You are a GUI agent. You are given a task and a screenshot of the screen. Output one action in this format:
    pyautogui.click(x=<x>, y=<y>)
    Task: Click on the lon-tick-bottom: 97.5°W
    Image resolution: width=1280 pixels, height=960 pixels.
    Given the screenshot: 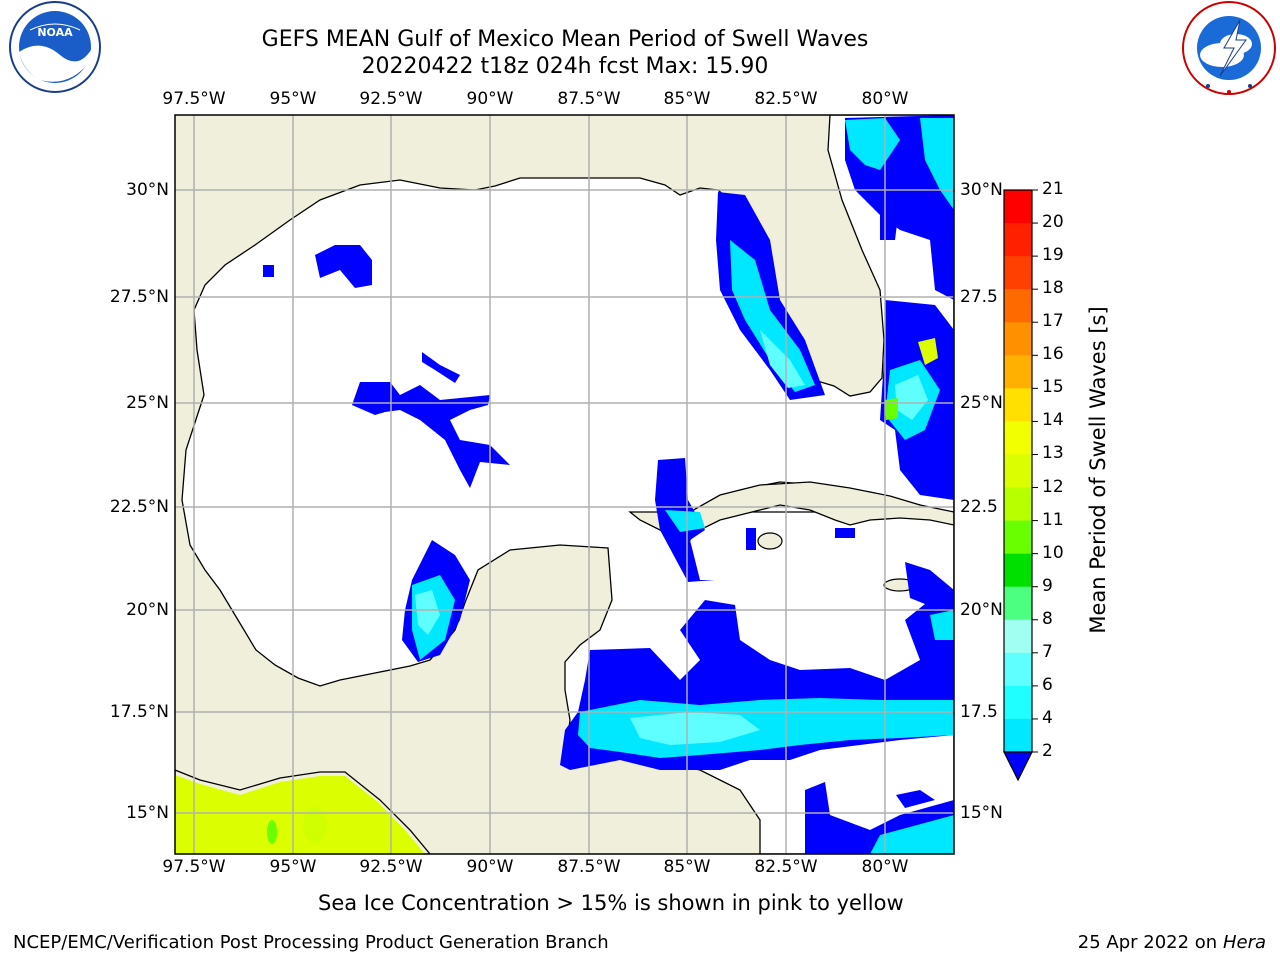 What is the action you would take?
    pyautogui.click(x=194, y=867)
    